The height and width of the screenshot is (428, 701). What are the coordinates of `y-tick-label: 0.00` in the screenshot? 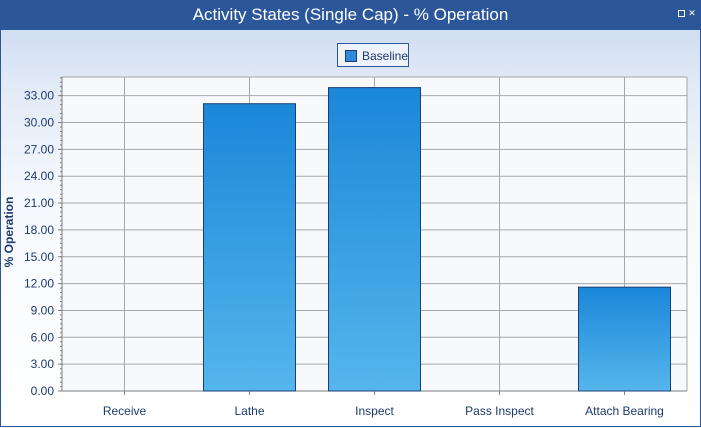 It's located at (43, 391).